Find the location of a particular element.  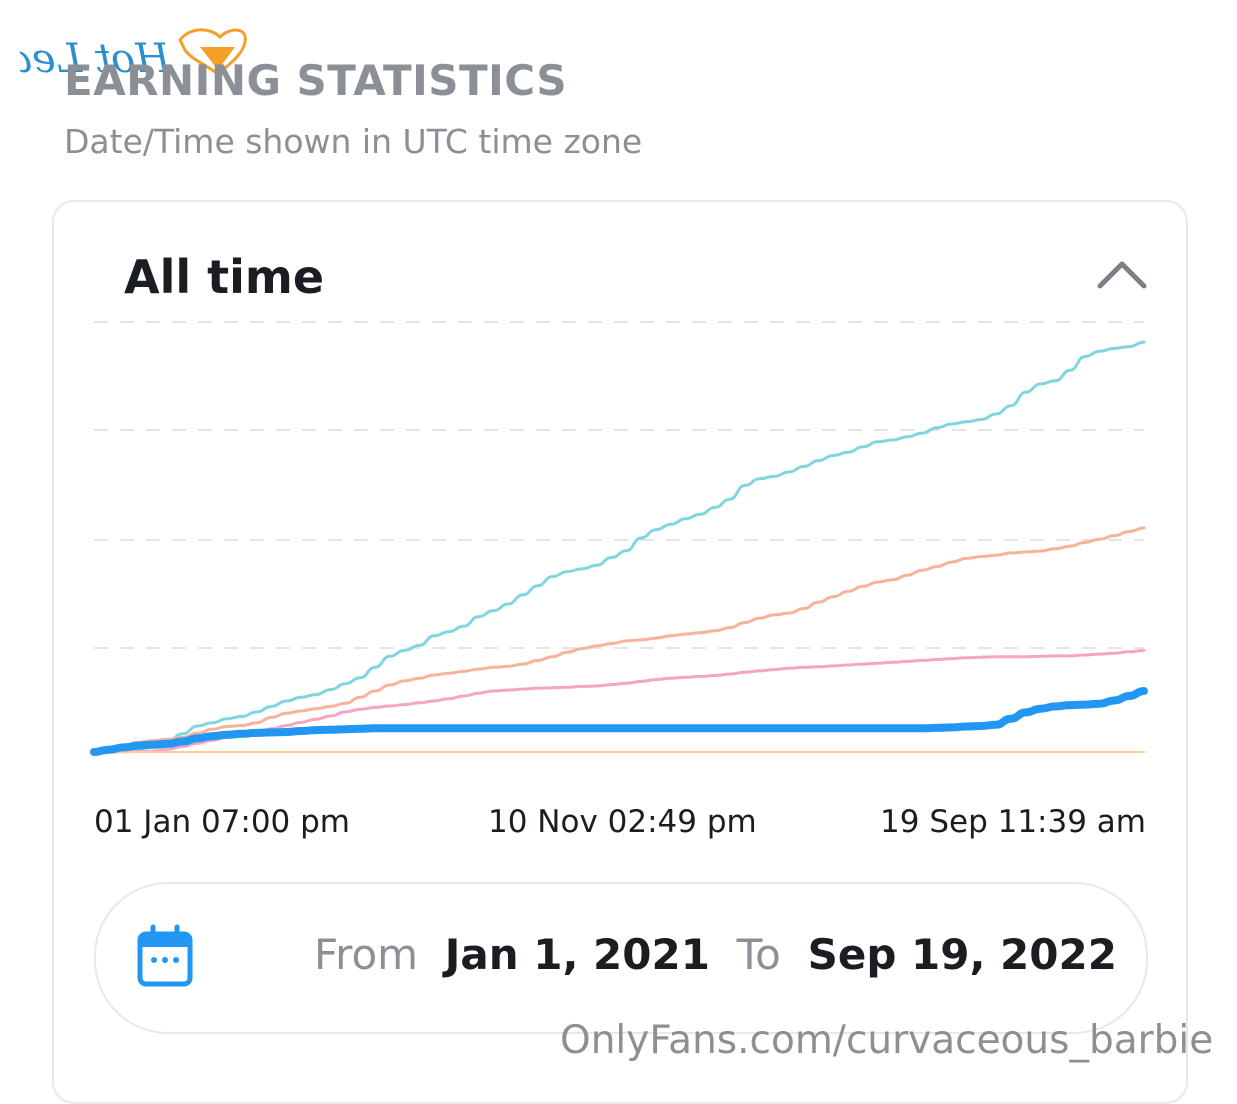

date-range-text: From Jan 1, 2021 To Sep 19, 2022 is located at coordinates (715, 954).